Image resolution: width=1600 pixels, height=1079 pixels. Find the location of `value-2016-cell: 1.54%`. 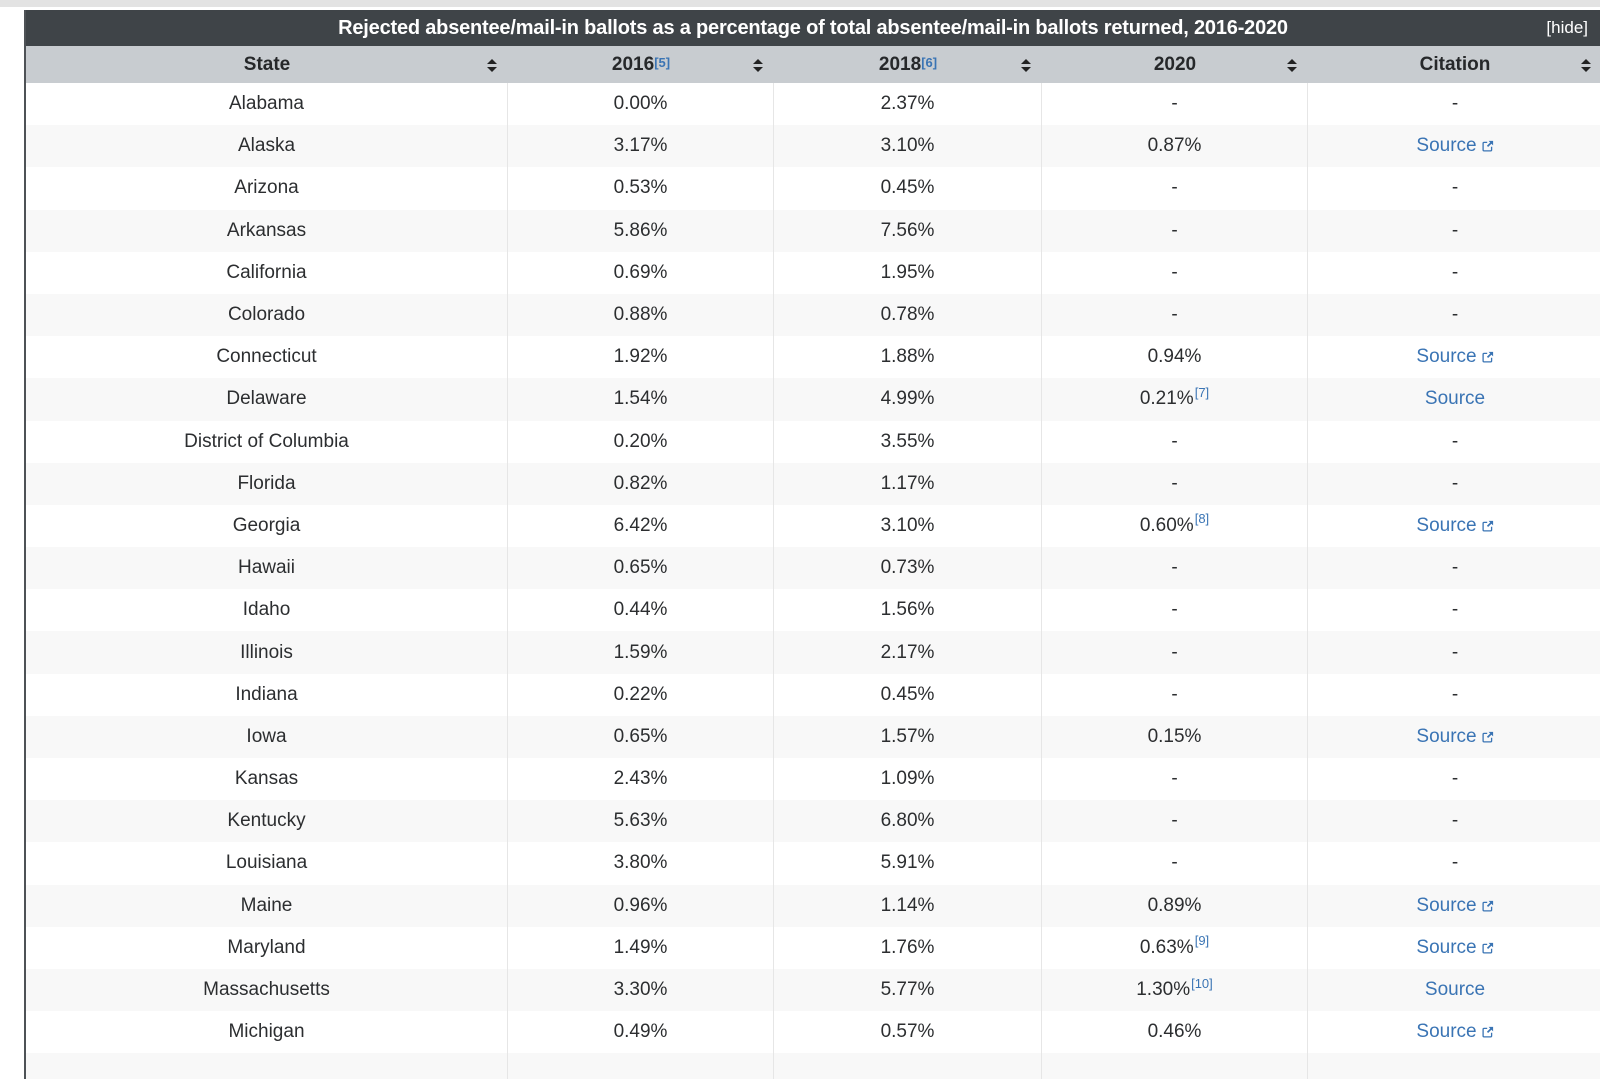

value-2016-cell: 1.54% is located at coordinates (641, 399).